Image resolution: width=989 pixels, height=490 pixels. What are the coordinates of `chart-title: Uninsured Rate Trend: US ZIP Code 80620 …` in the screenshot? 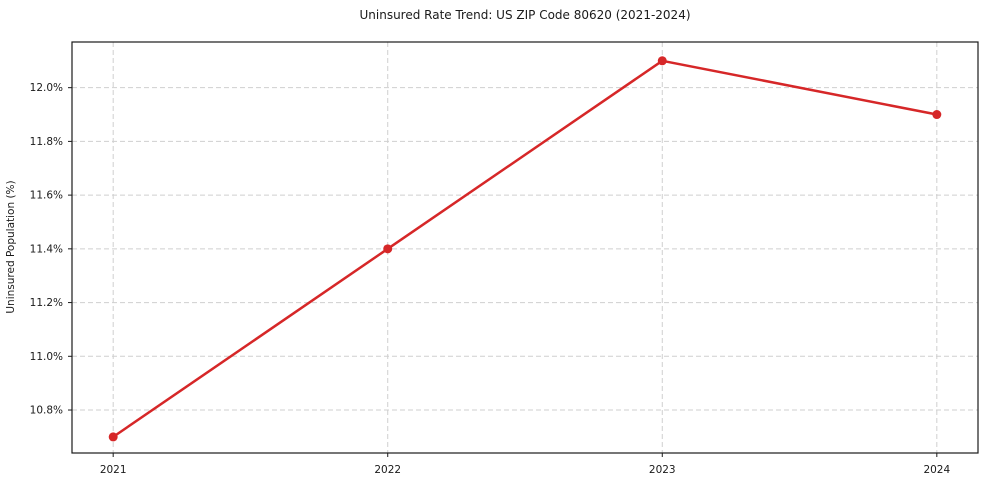 It's located at (525, 15).